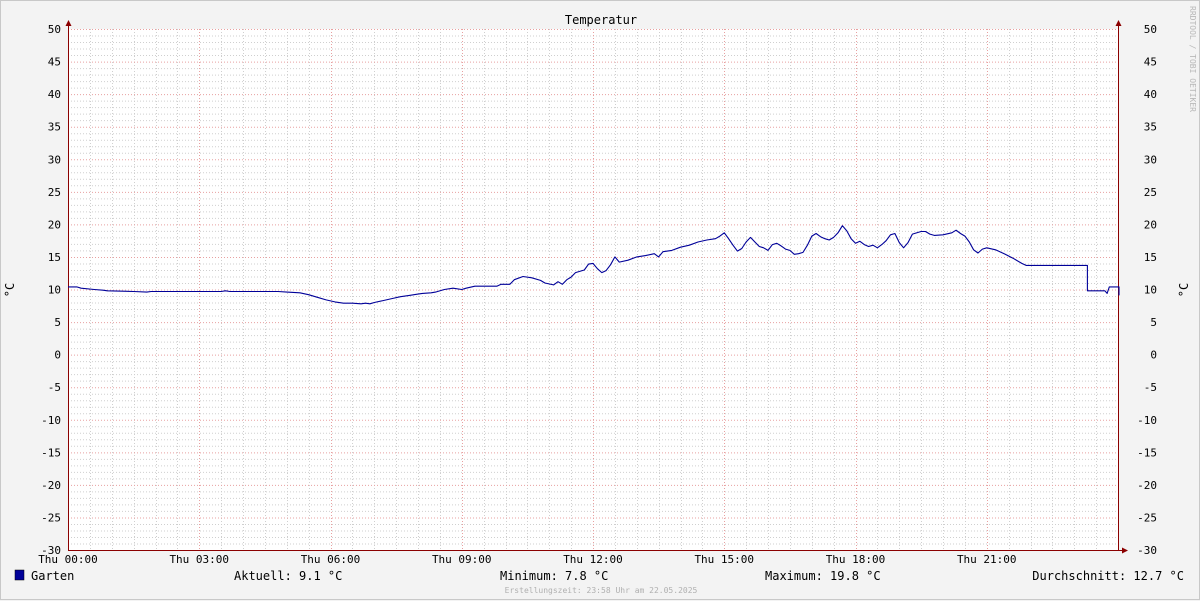 Image resolution: width=1200 pixels, height=601 pixels. Describe the element at coordinates (1184, 290) in the screenshot. I see `y-axis-label-right: °C` at that location.